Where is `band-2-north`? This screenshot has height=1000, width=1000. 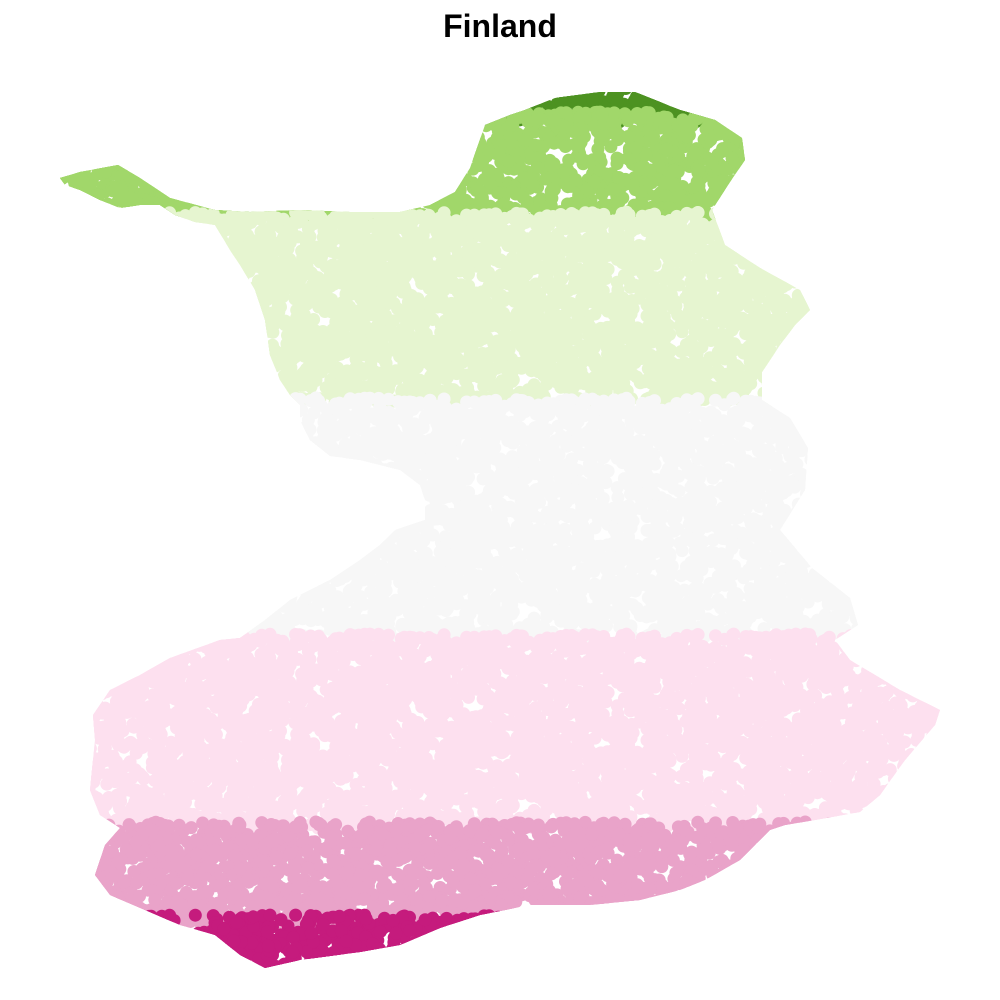
band-2-north is located at coordinates (500, 165).